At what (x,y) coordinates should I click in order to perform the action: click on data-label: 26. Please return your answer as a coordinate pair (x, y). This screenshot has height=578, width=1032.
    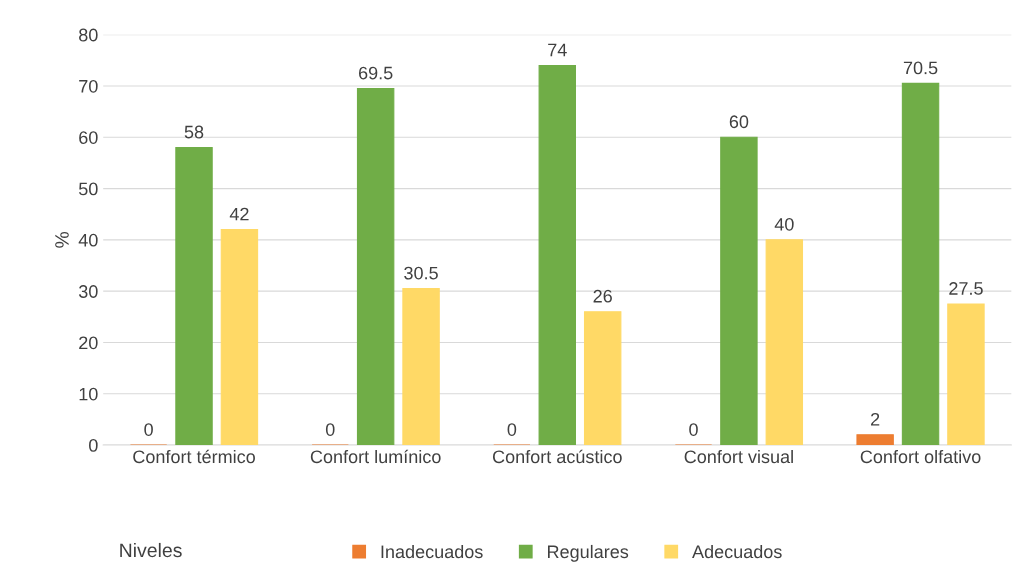
    Looking at the image, I should click on (602, 296).